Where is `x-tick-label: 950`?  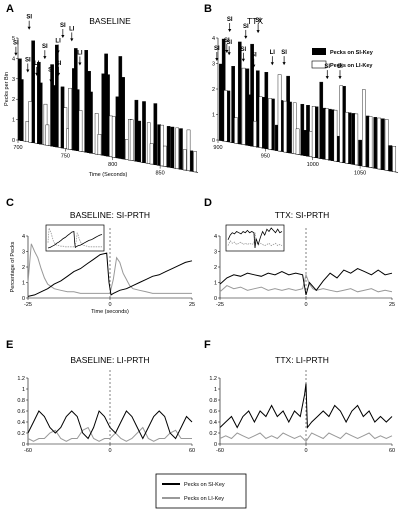
x-tick-label: 950 is located at coordinates (265, 157).